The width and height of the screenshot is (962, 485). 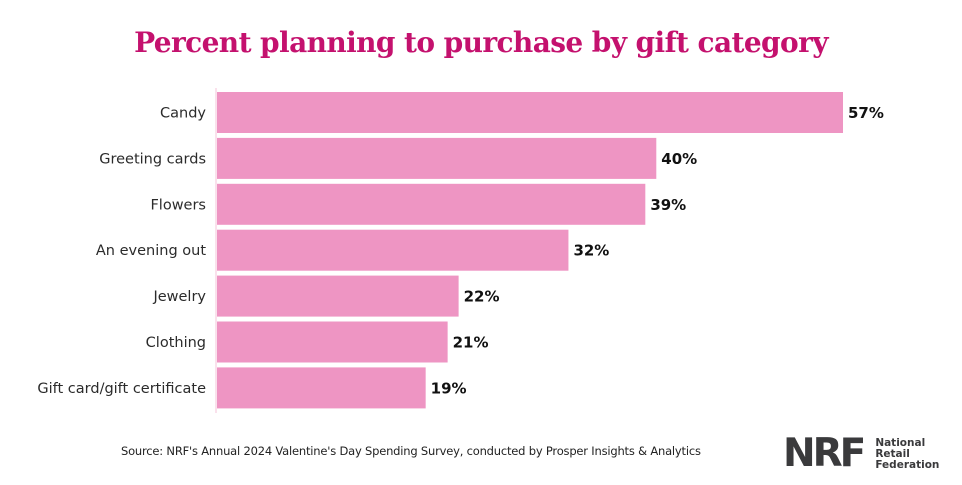 What do you see at coordinates (431, 204) in the screenshot?
I see `bar-flowers` at bounding box center [431, 204].